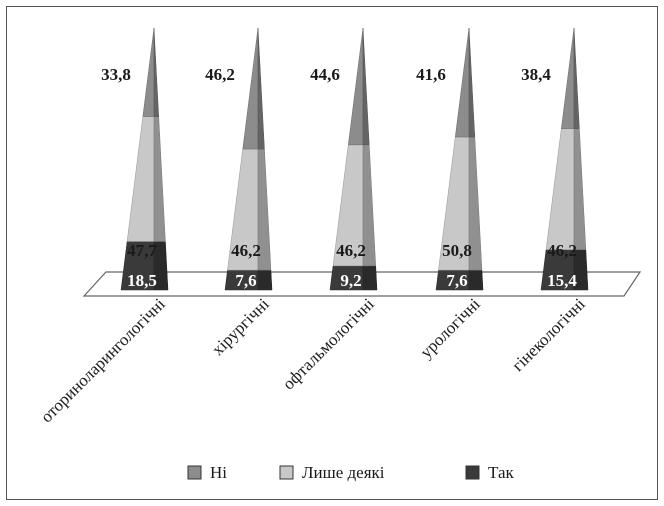  I want to click on value-label: 47,7, so click(142, 250).